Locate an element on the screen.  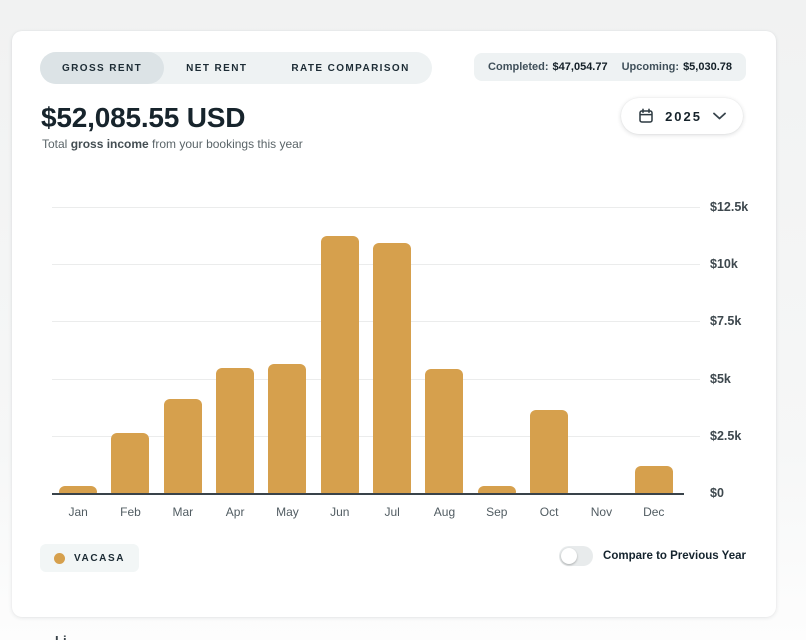
bar-mar is located at coordinates (182, 447).